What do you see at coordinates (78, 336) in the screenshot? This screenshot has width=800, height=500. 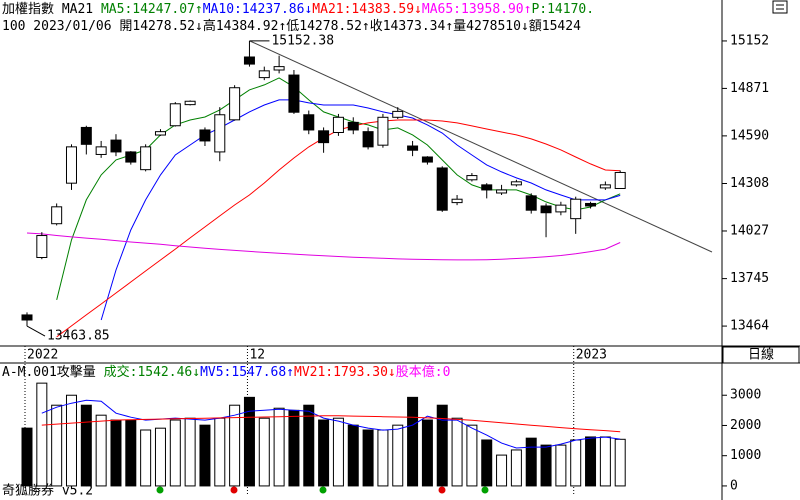 I see `annotation: 13463.85` at bounding box center [78, 336].